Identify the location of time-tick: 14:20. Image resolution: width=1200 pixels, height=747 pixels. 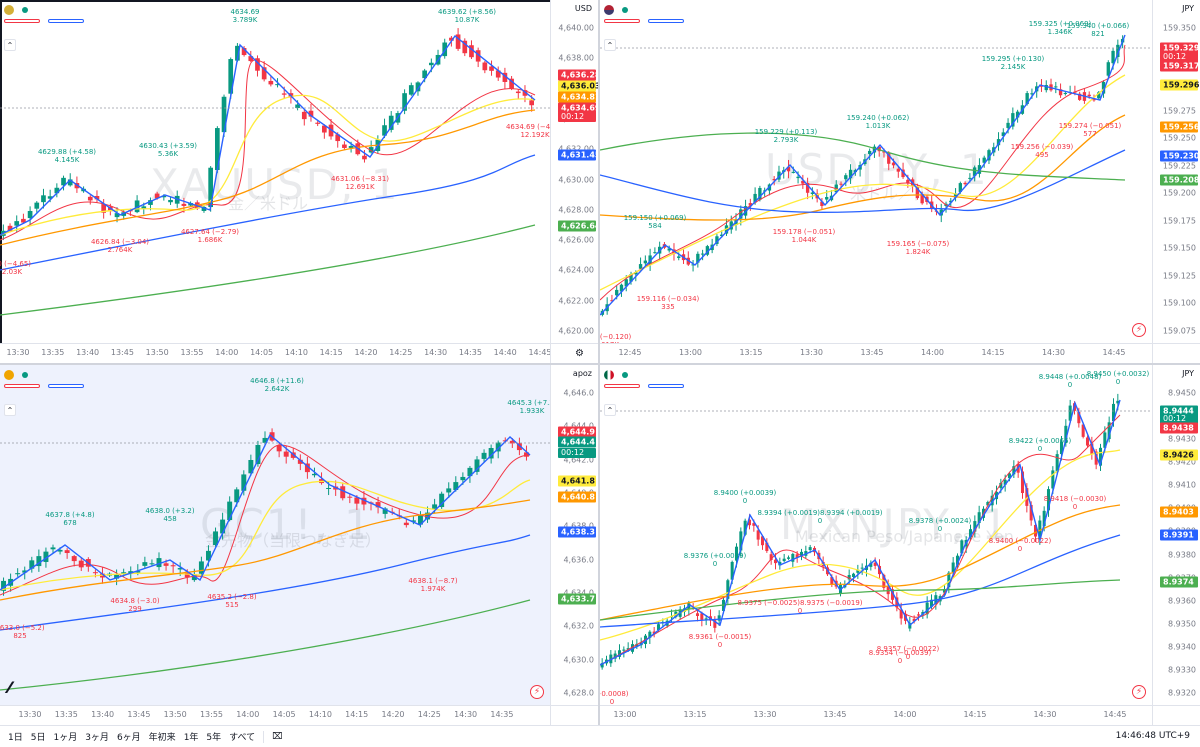
(393, 714).